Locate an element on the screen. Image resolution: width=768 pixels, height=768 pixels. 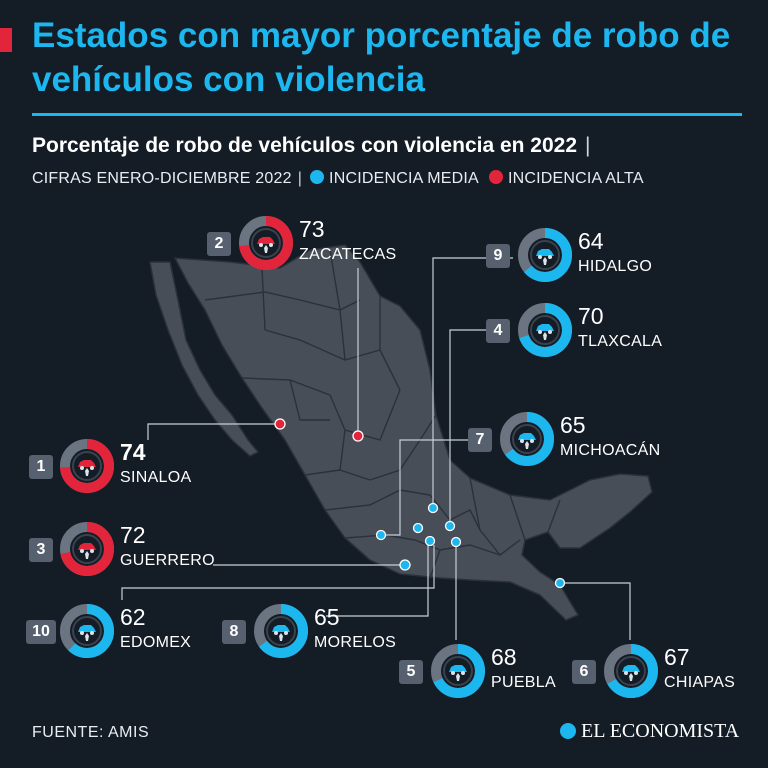
donut-puebla is located at coordinates (458, 671).